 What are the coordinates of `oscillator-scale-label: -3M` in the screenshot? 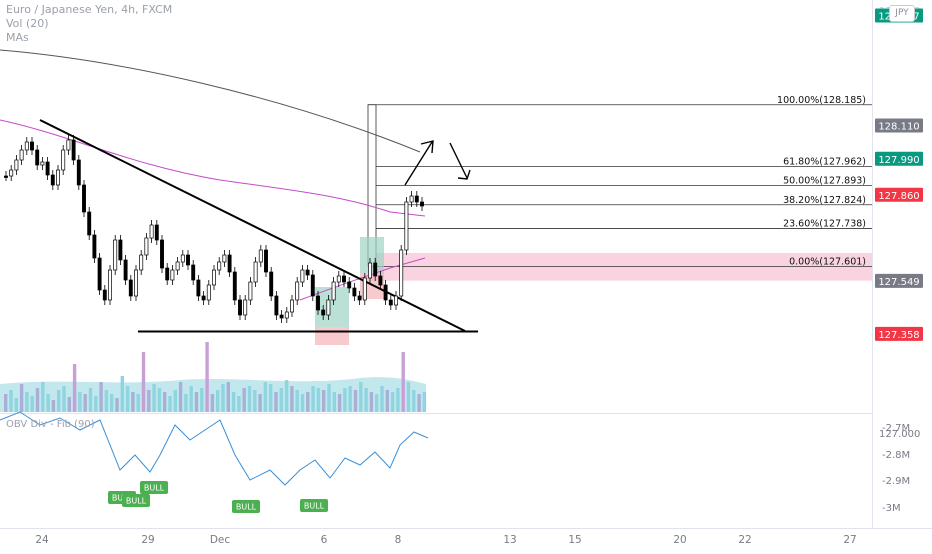 It's located at (891, 508).